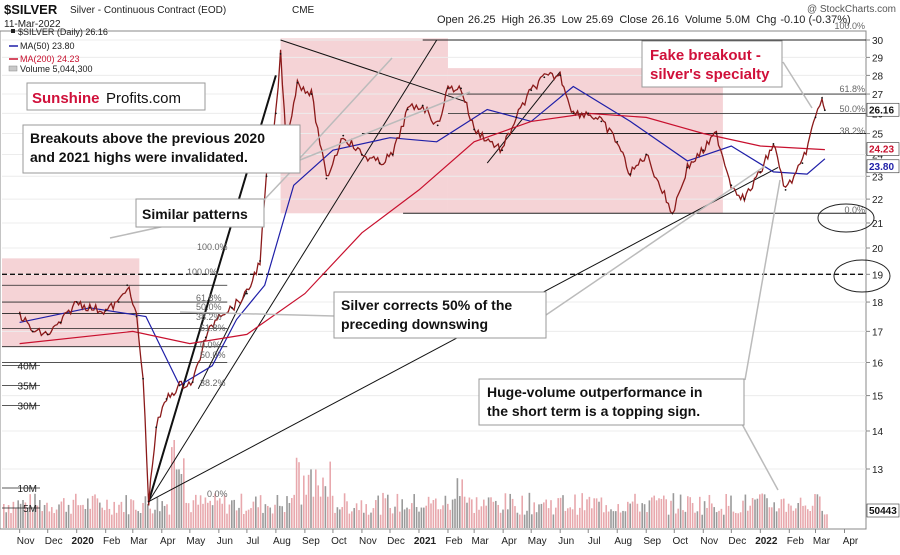  Describe the element at coordinates (143, 98) in the screenshot. I see `brand-profits: Profits.com` at that location.